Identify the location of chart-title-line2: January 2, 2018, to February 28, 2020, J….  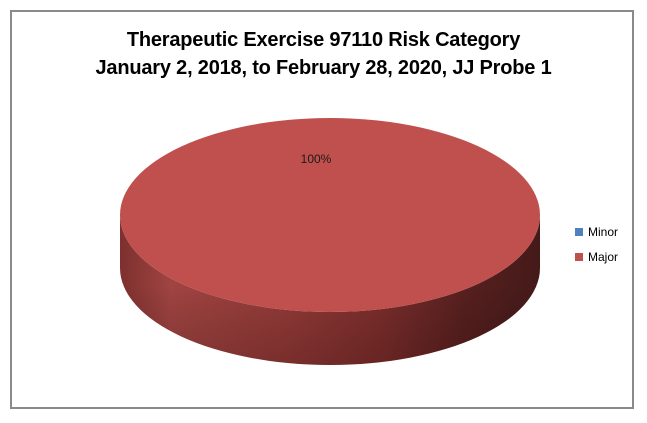
(323, 68).